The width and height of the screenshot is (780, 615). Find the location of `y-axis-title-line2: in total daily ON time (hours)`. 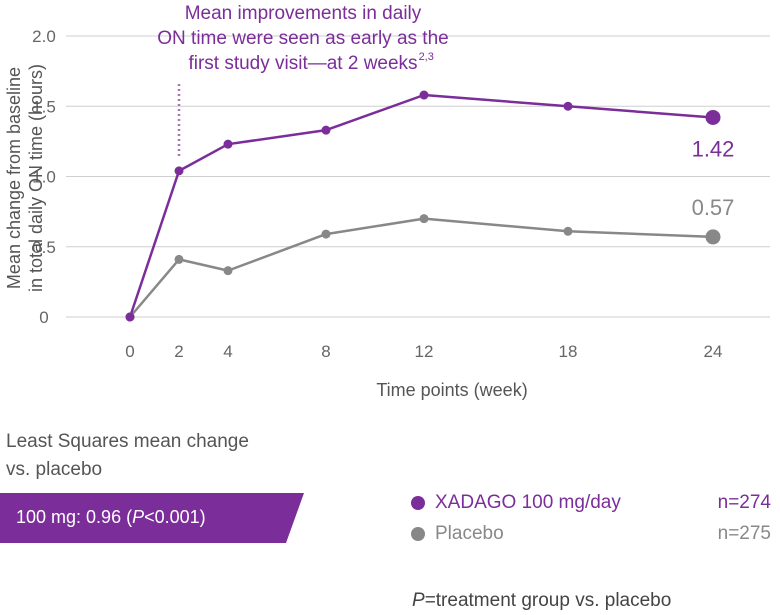

y-axis-title-line2: in total daily ON time (hours) is located at coordinates (36, 178).